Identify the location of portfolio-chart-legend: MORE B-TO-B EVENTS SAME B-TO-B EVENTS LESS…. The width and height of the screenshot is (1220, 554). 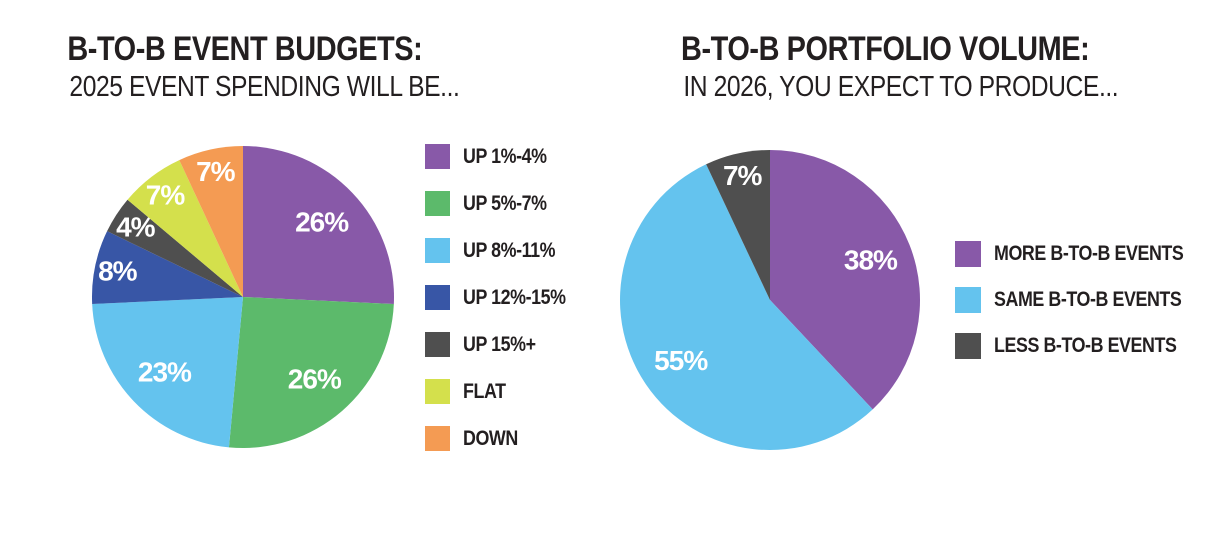
(1086, 310).